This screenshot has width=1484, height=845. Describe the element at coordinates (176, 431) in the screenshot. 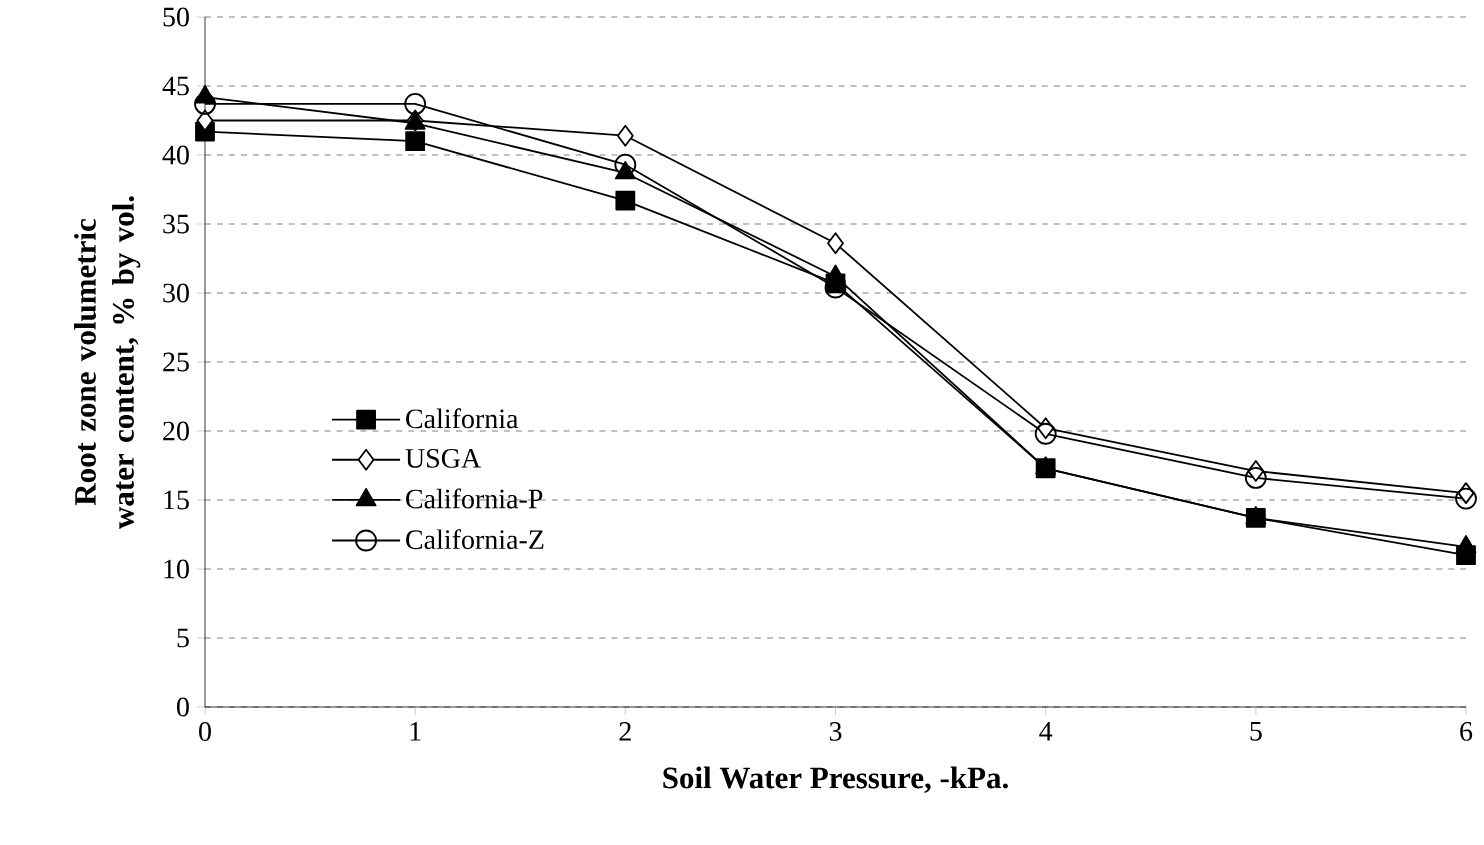

I see `y-tick-label: 20` at that location.